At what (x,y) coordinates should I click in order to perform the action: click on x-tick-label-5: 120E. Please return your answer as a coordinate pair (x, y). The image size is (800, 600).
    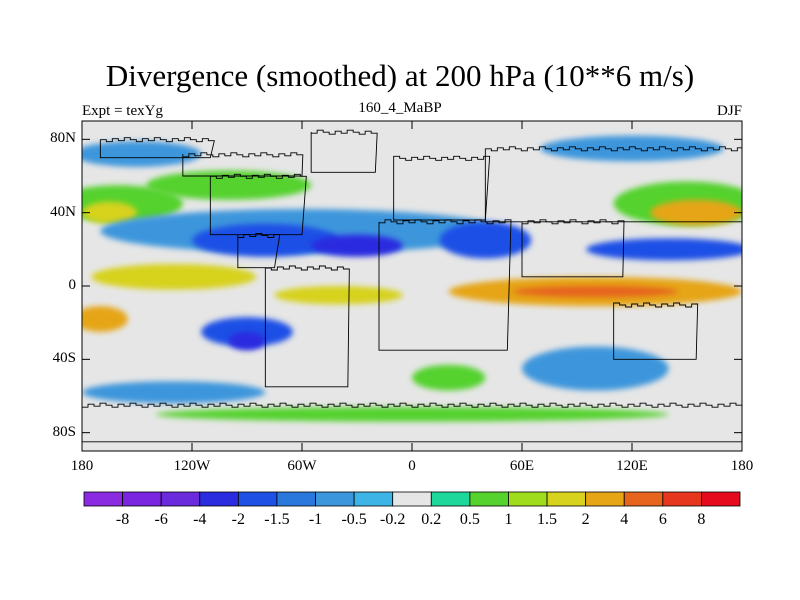
    Looking at the image, I should click on (632, 466).